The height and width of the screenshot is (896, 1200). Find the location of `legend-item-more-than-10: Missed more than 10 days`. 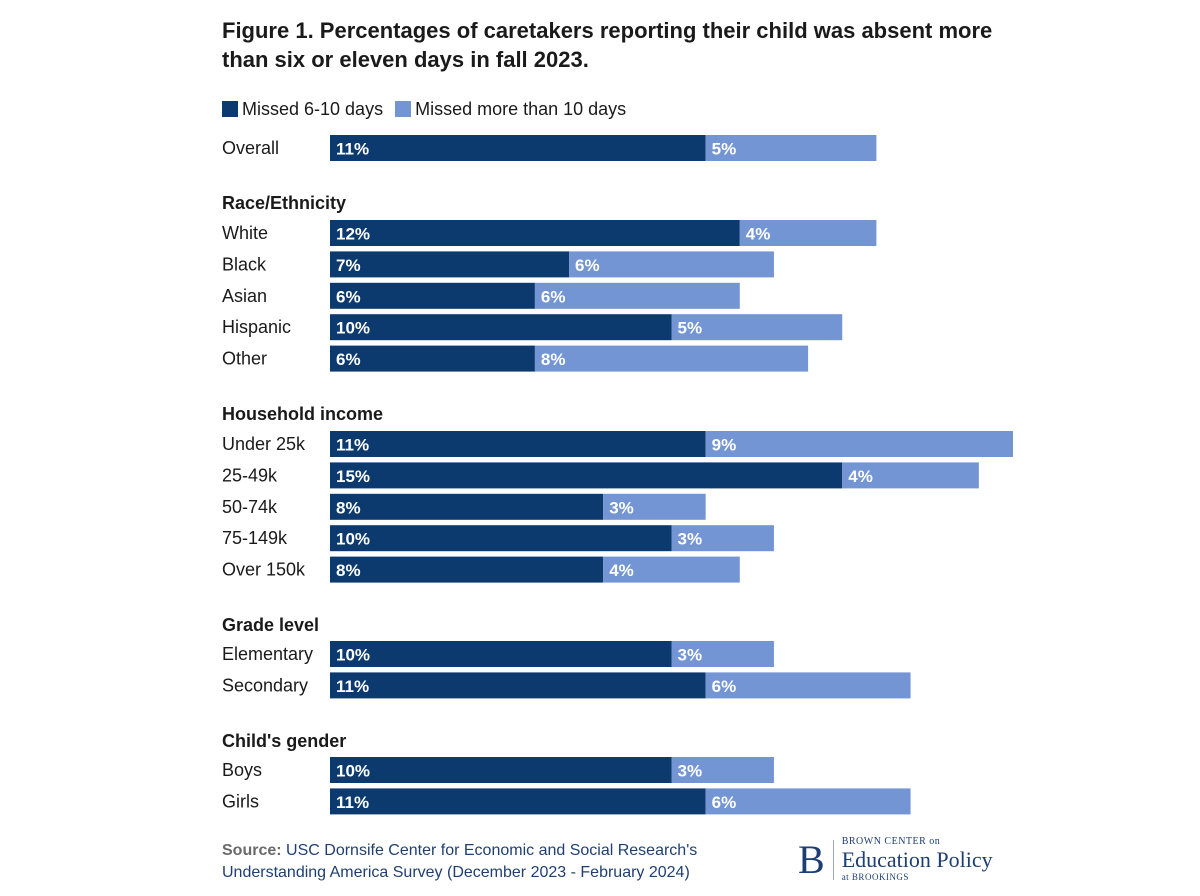

legend-item-more-than-10: Missed more than 10 days is located at coordinates (510, 109).